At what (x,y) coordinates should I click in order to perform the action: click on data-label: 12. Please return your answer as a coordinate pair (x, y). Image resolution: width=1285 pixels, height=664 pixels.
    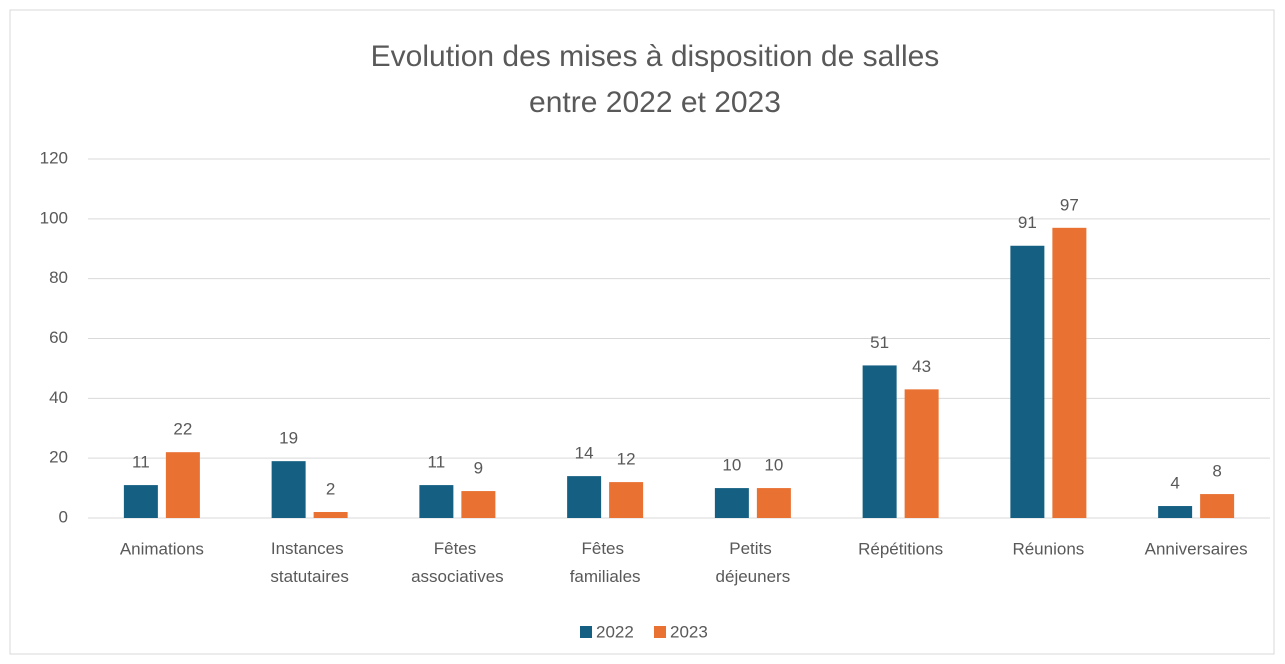
    Looking at the image, I should click on (626, 459).